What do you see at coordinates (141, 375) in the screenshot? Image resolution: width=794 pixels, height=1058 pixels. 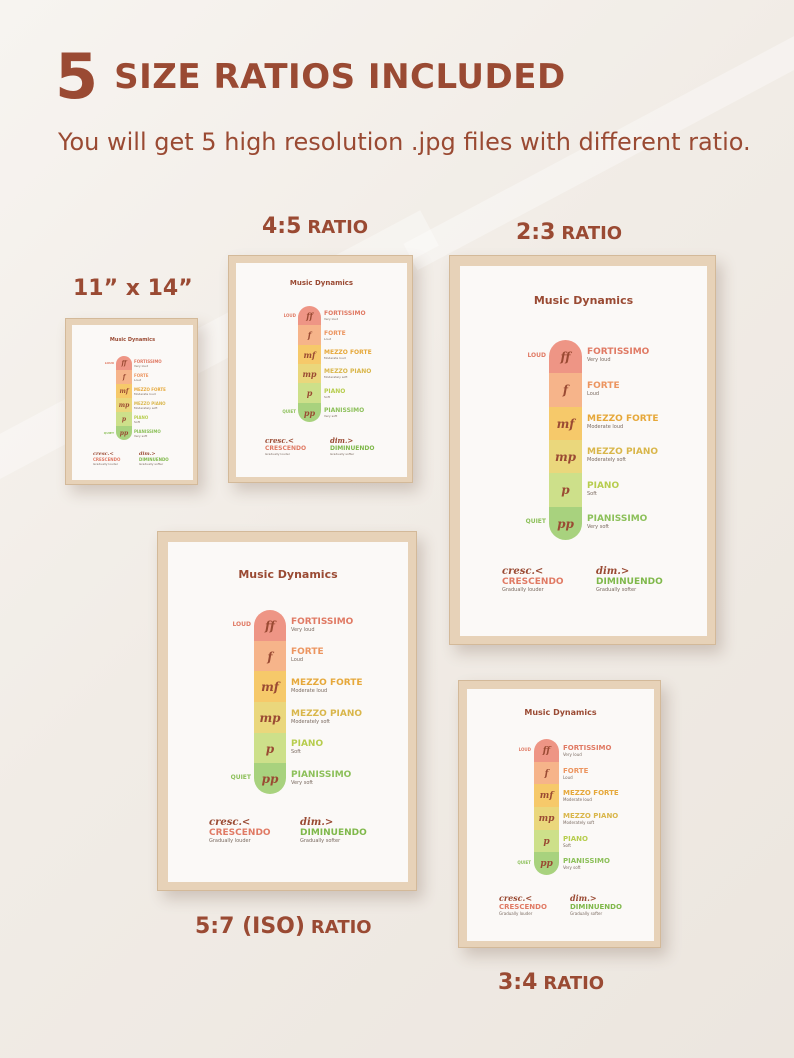 I see `dynamic-name: FORTE` at bounding box center [141, 375].